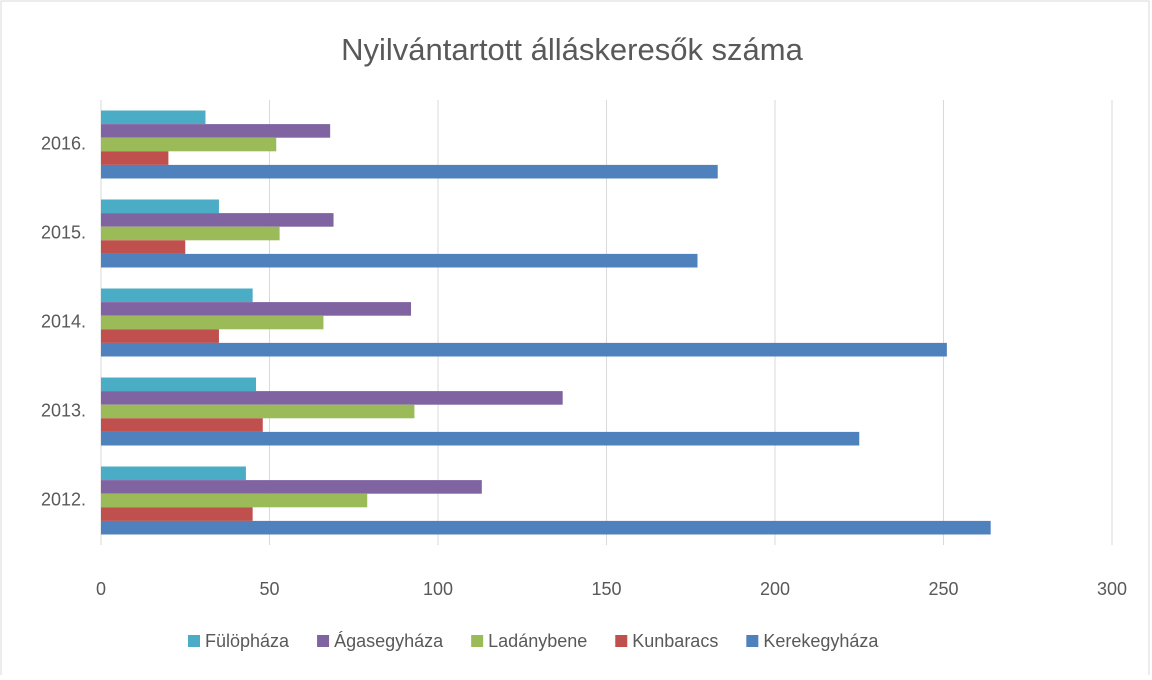 The image size is (1152, 680). Describe the element at coordinates (389, 641) in the screenshot. I see `legend-label: Ágasegyháza` at that location.